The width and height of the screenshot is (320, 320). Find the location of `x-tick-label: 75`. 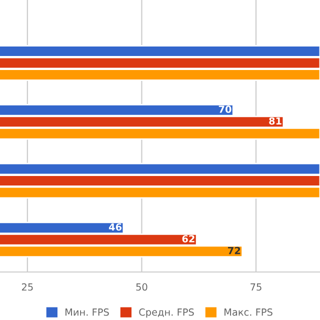

x-tick-label: 75 is located at coordinates (256, 287).